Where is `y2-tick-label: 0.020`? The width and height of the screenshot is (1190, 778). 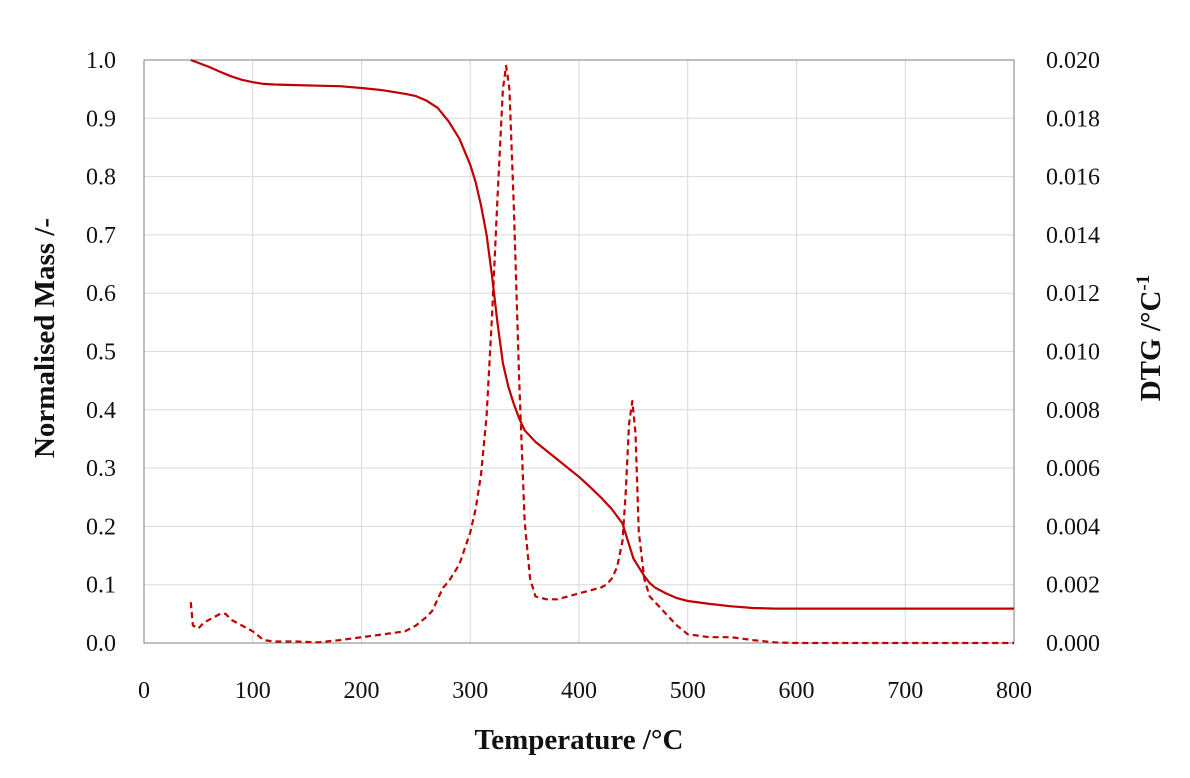 y2-tick-label: 0.020 is located at coordinates (1073, 61).